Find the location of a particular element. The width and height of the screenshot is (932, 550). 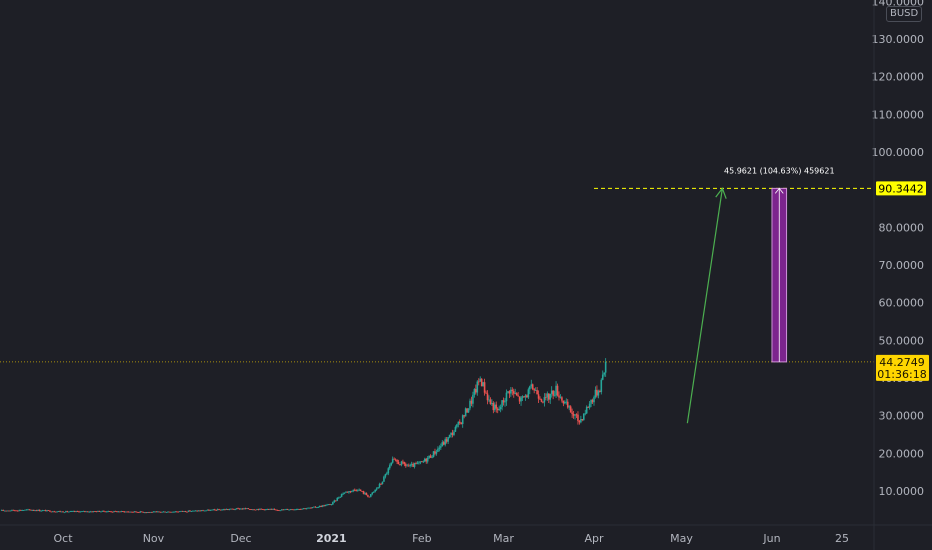

time-tick-label: May is located at coordinates (681, 538).